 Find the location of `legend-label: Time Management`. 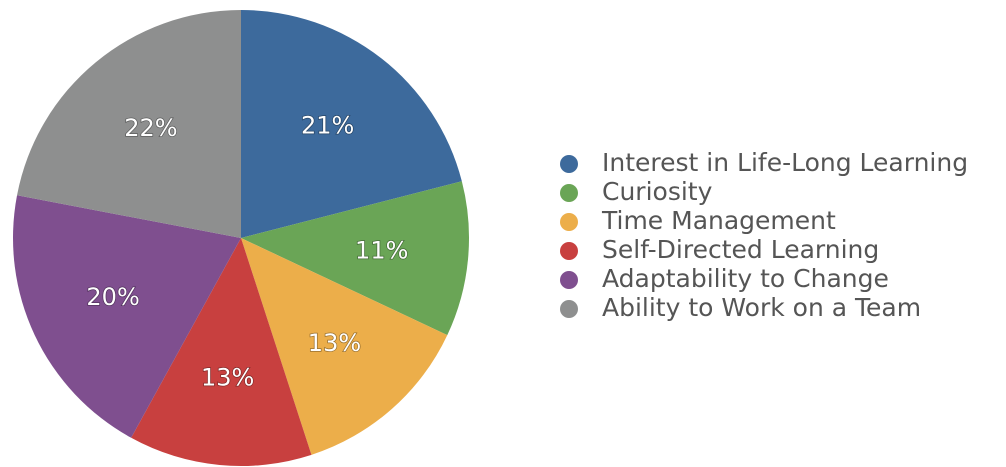

legend-label: Time Management is located at coordinates (718, 220).